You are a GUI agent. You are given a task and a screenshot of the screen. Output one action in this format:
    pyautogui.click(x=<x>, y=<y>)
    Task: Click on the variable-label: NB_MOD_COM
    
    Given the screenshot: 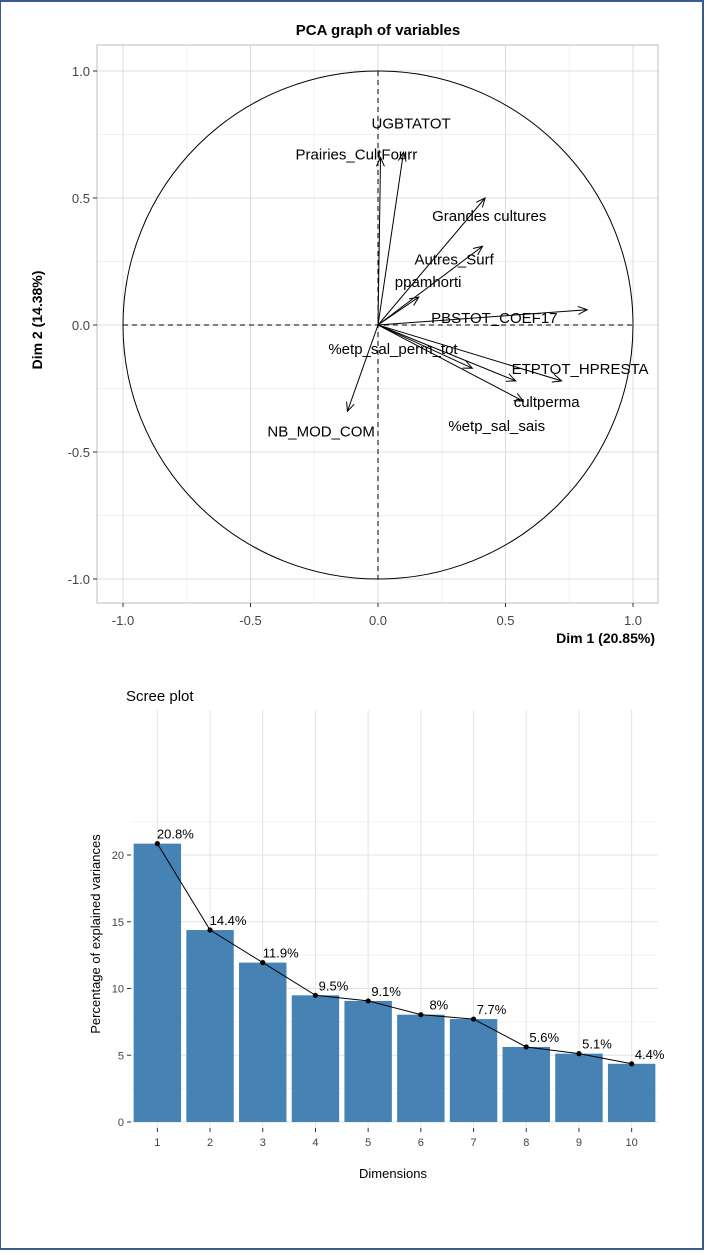 What is the action you would take?
    pyautogui.click(x=321, y=431)
    